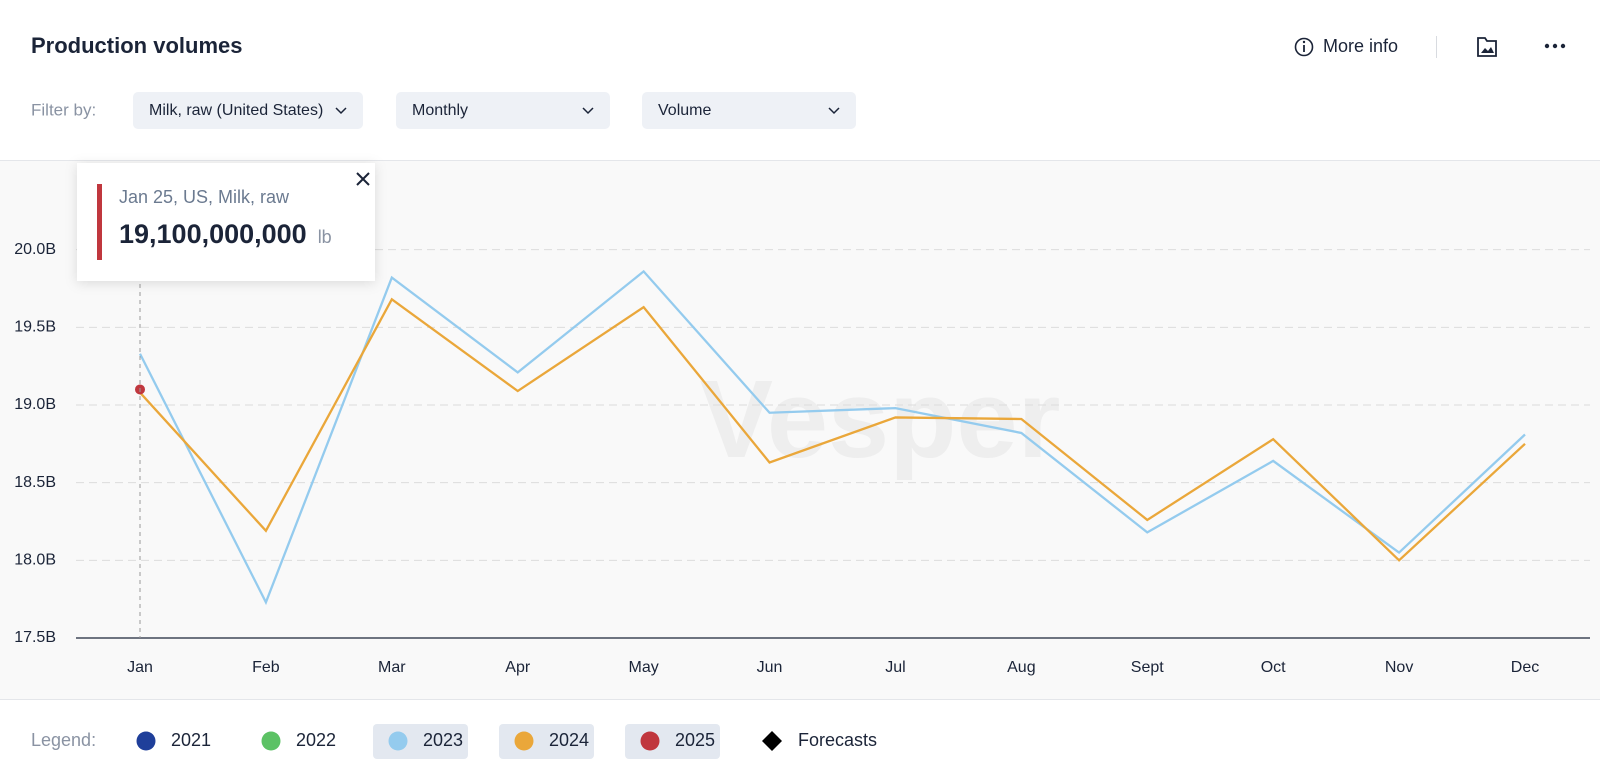 The height and width of the screenshot is (780, 1600). I want to click on x-tick-label: Aug, so click(1021, 667).